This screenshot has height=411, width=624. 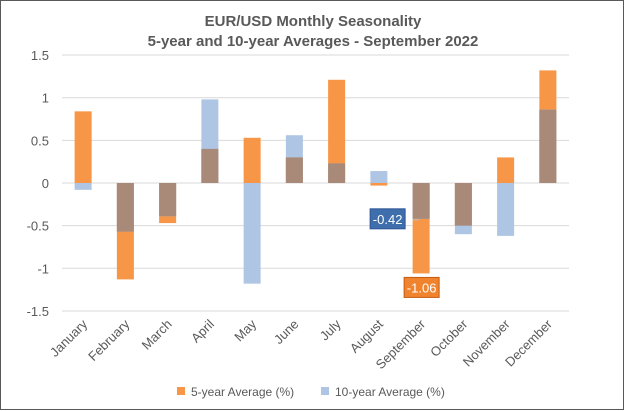 I want to click on x-tick-label: July, so click(x=330, y=329).